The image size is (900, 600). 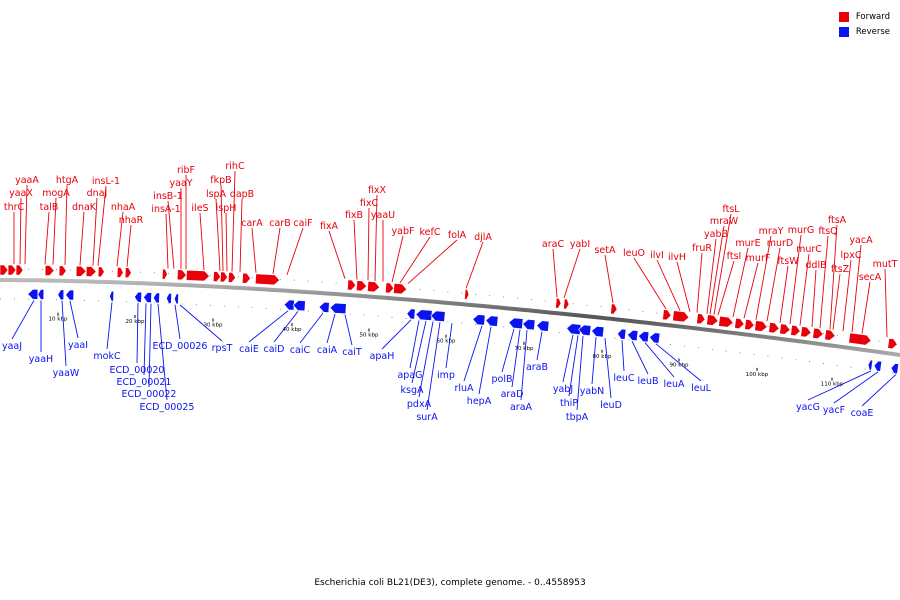 What do you see at coordinates (605, 250) in the screenshot?
I see `forward-gene-label: setA` at bounding box center [605, 250].